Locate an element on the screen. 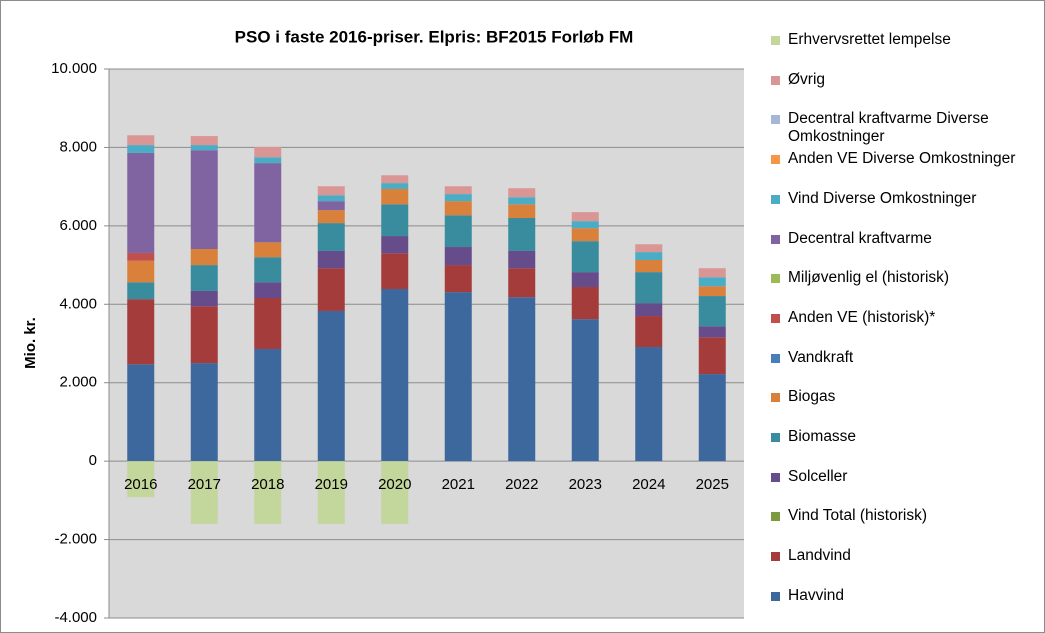  x-tick-label: 2025 is located at coordinates (712, 484).